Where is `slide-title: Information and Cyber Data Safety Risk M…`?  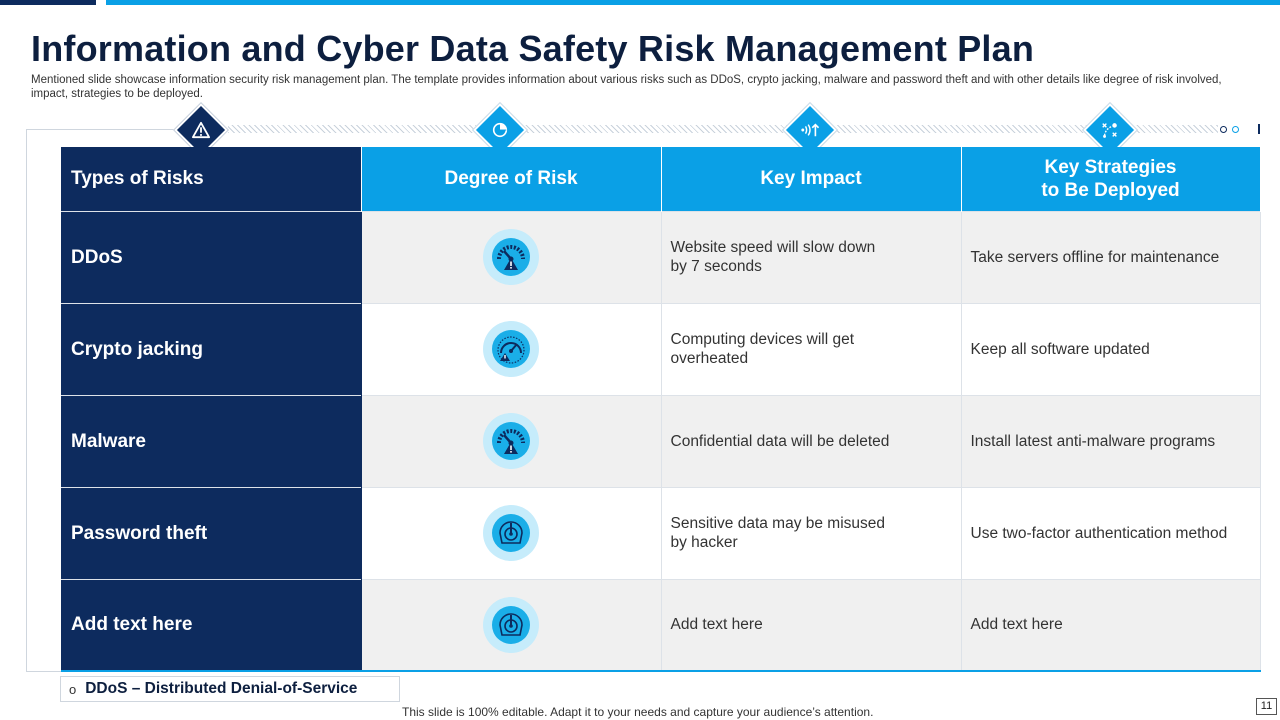
slide-title: Information and Cyber Data Safety Risk M… is located at coordinates (533, 48).